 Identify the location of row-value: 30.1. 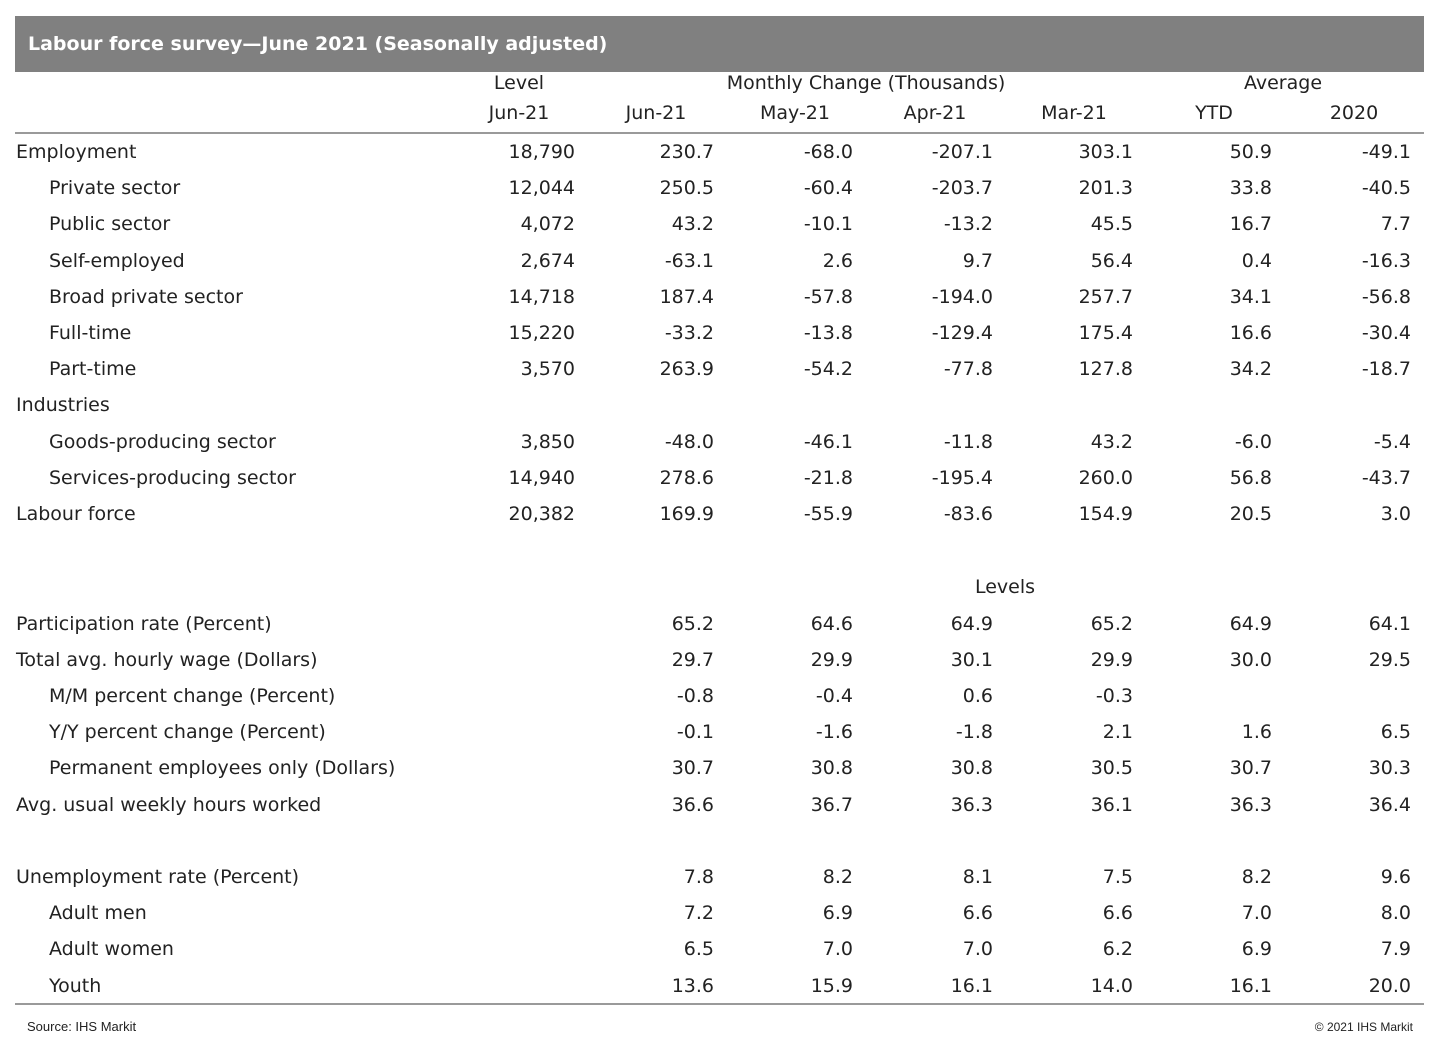
(971, 659).